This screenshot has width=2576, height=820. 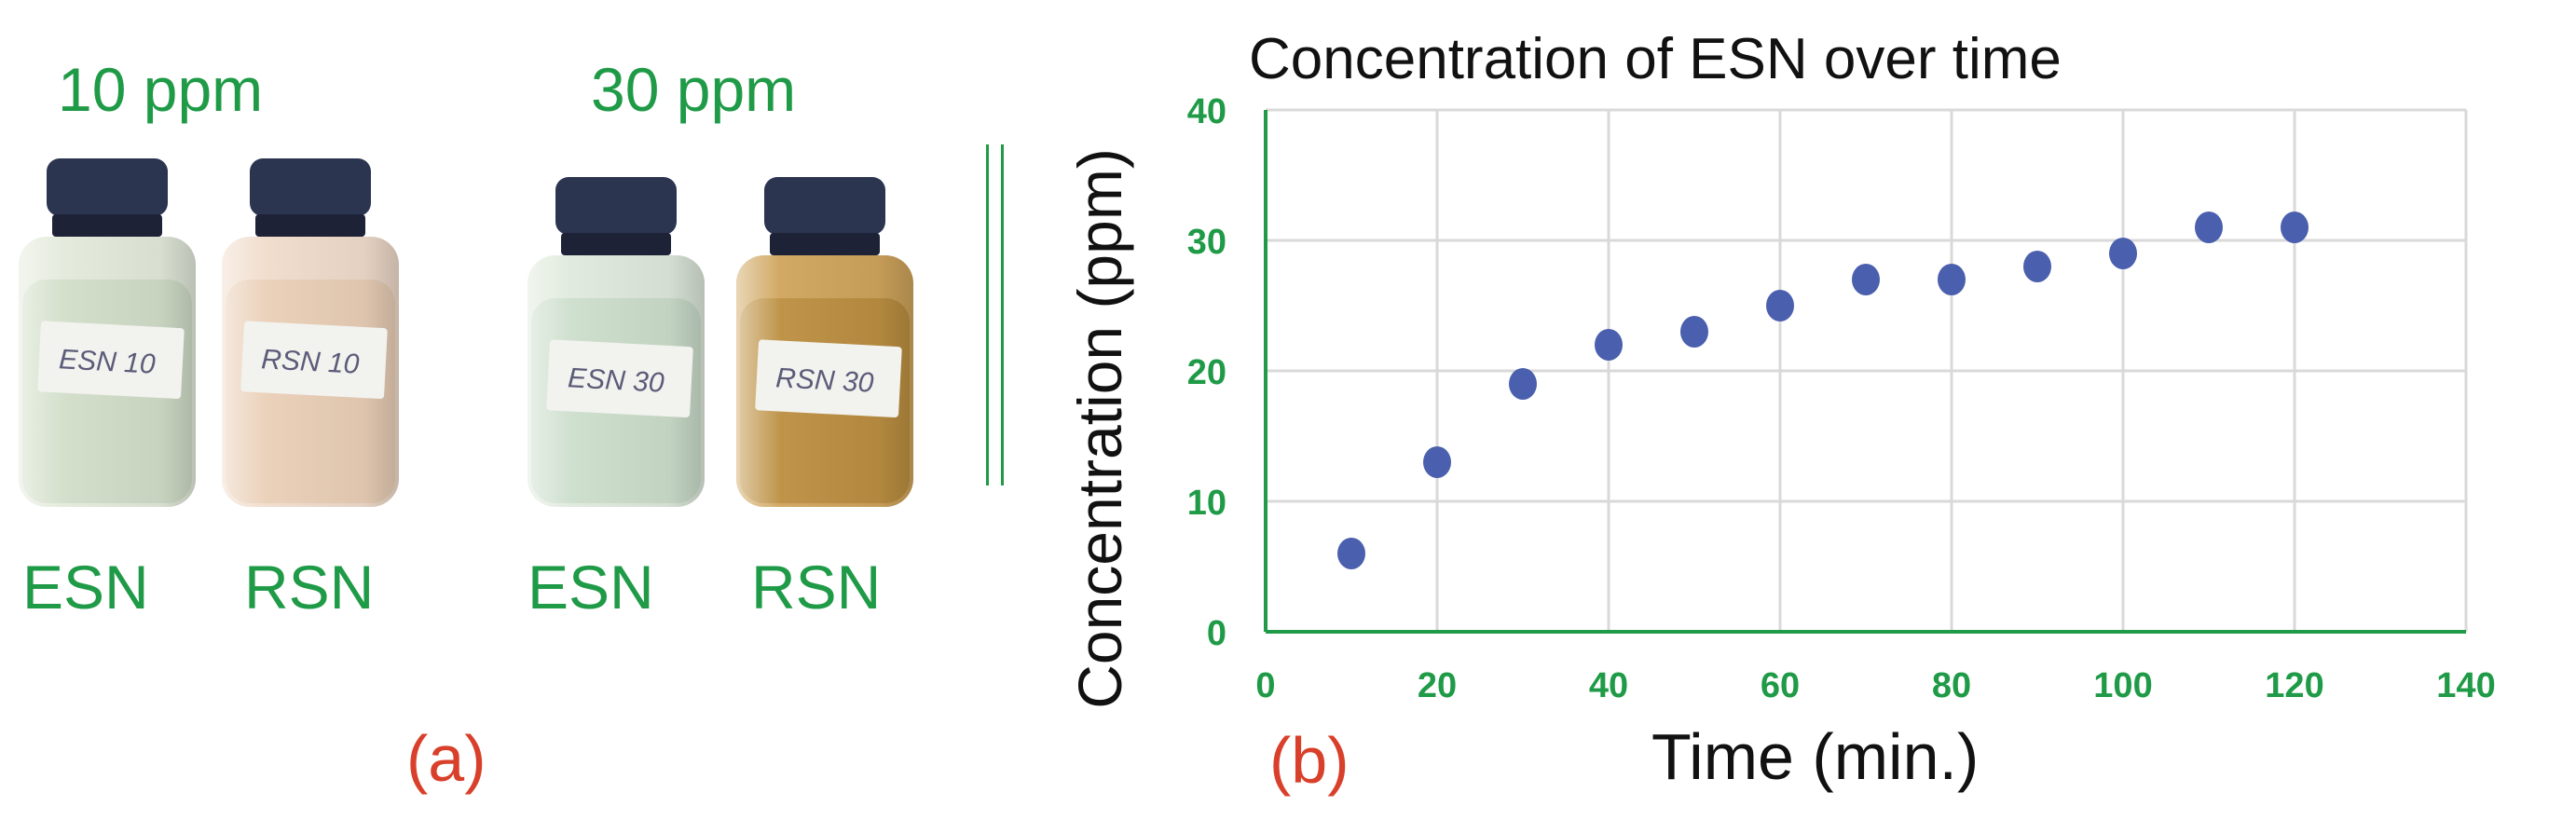 I want to click on vial-rsn-1: RSN 30, so click(x=824, y=342).